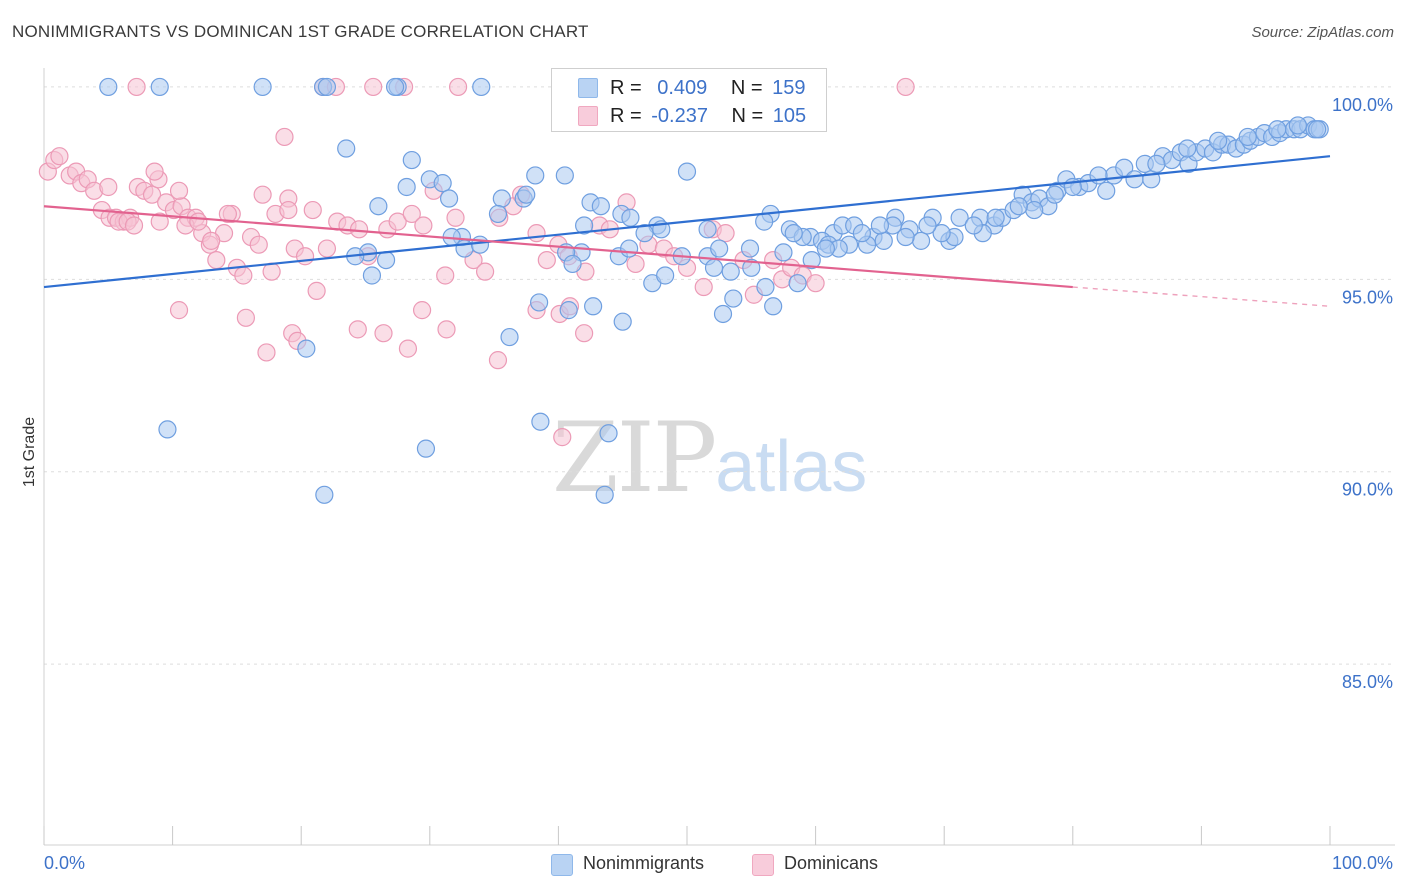 The image size is (1406, 892). Describe the element at coordinates (1367, 297) in the screenshot. I see `y-tick-label: 95.0%` at that location.